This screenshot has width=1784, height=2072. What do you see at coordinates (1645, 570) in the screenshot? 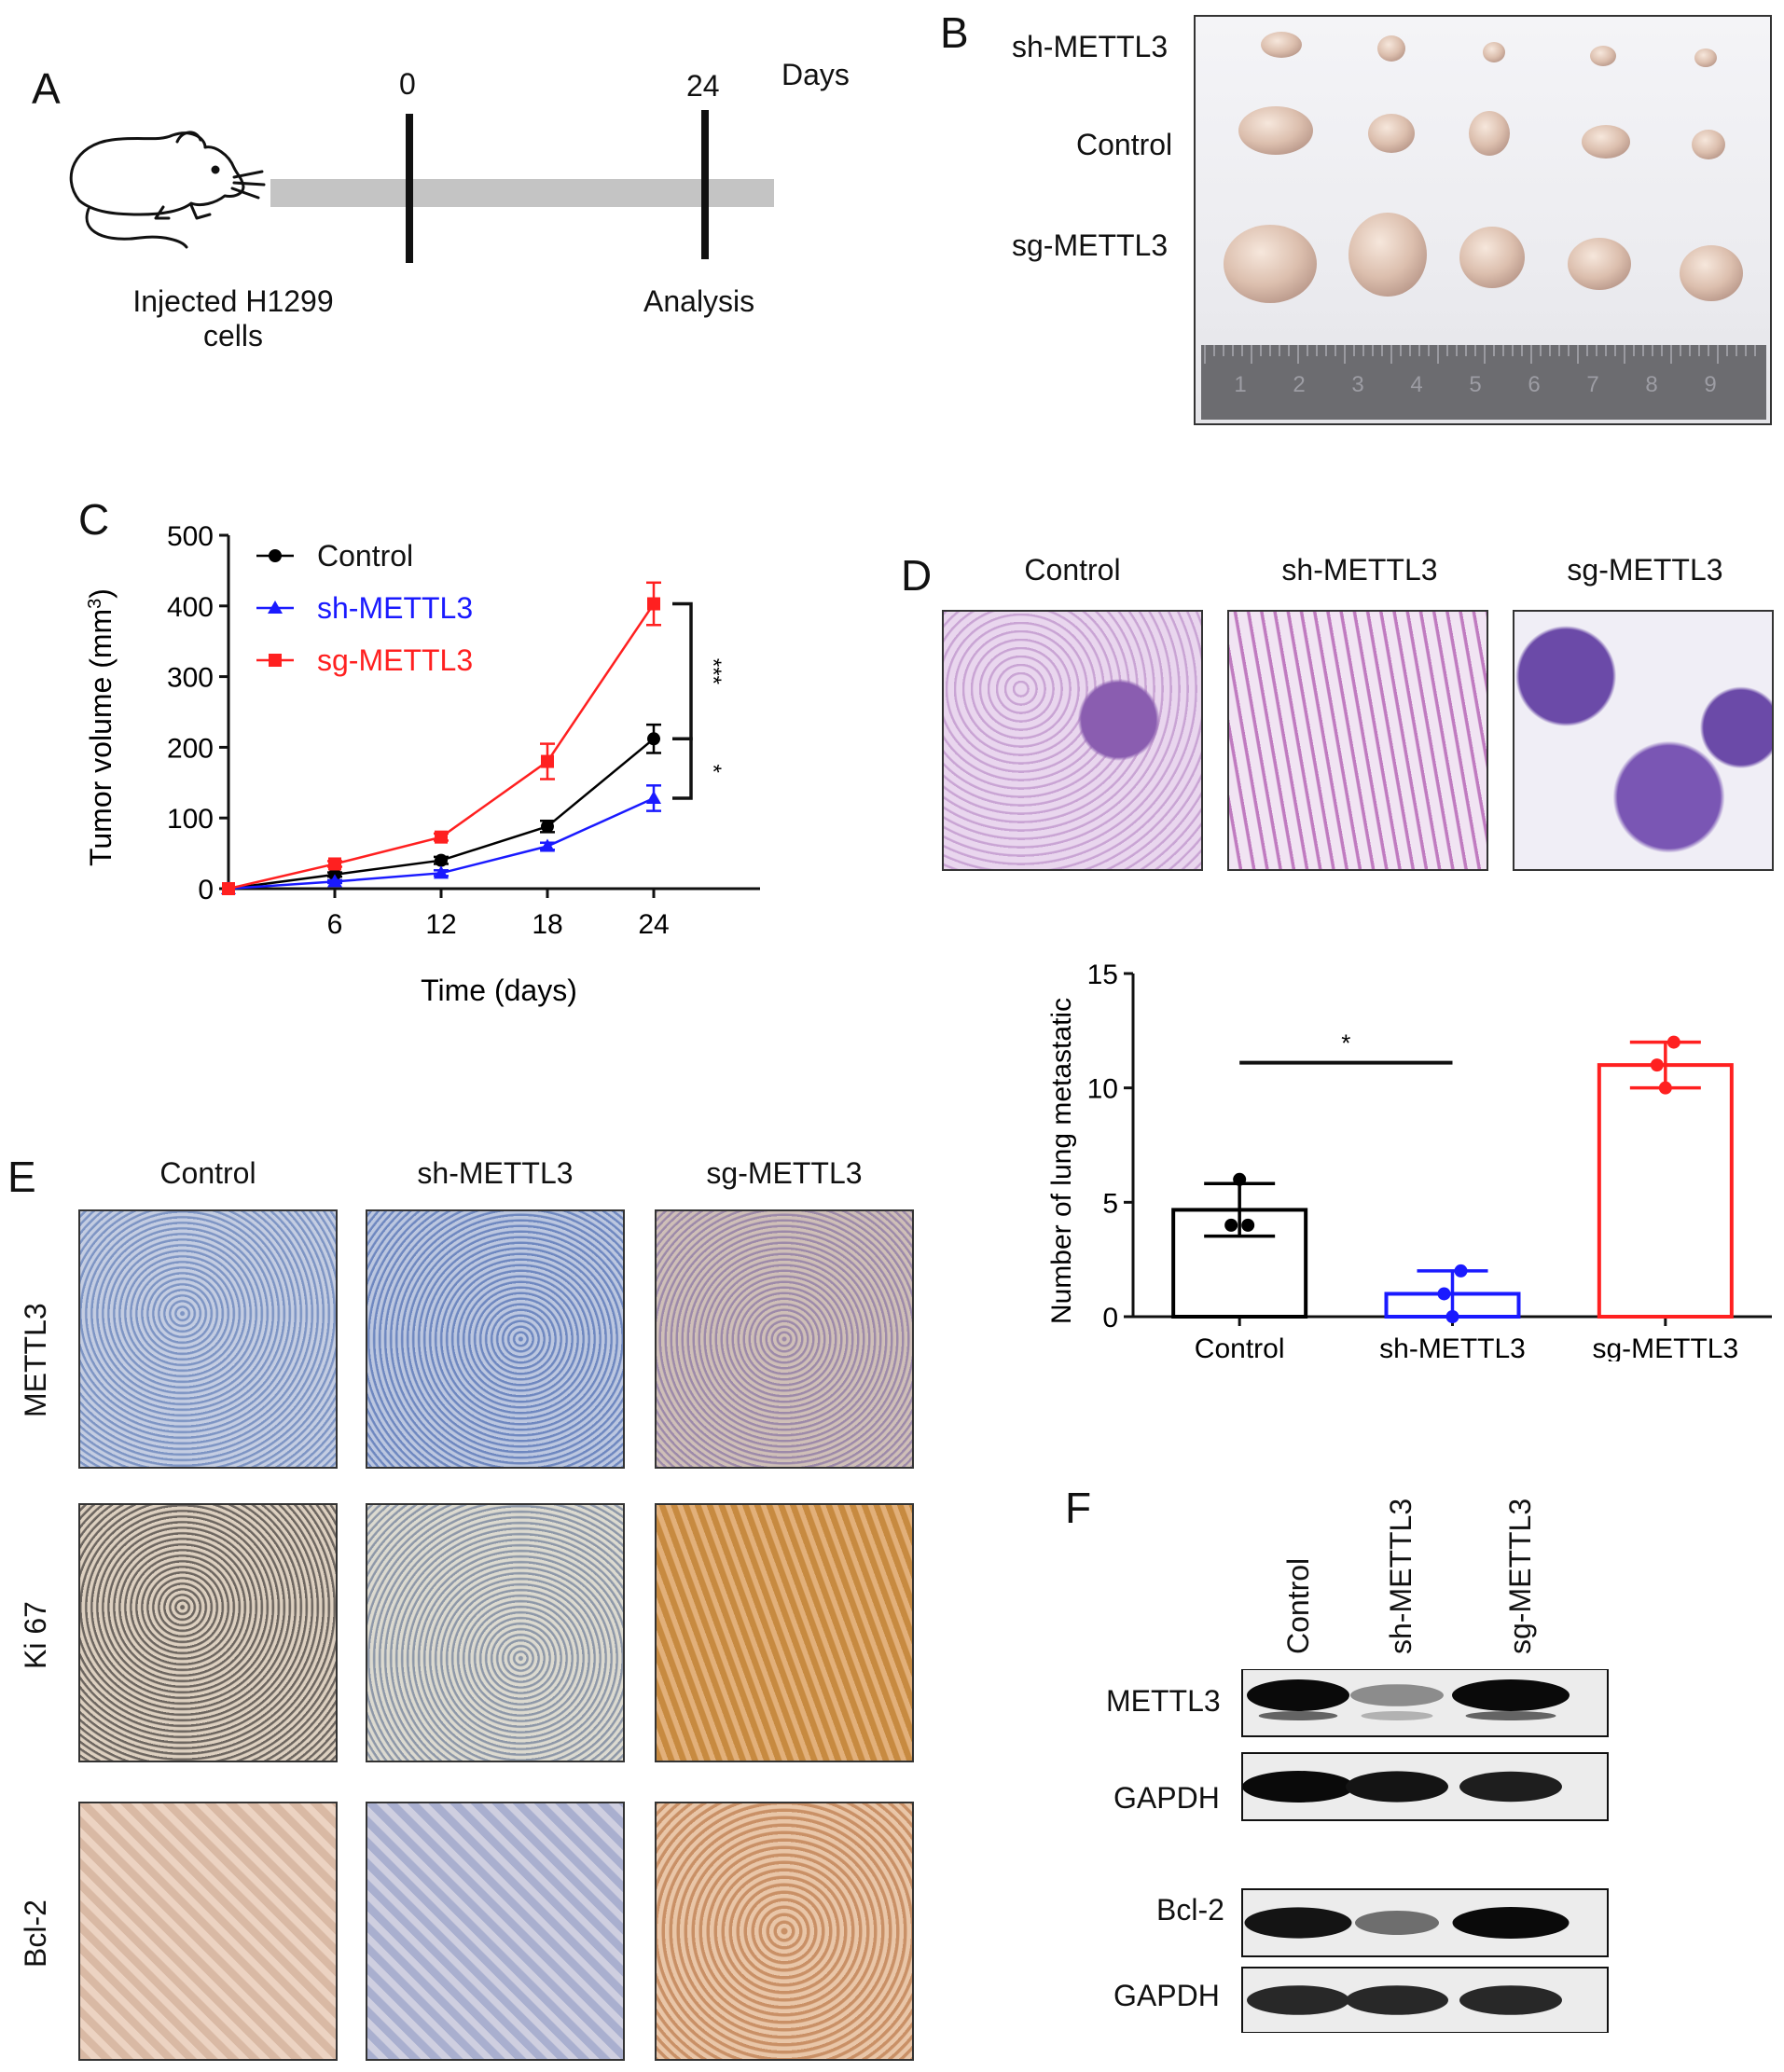
I see `d-image-title-sg: sg-METTL3` at bounding box center [1645, 570].